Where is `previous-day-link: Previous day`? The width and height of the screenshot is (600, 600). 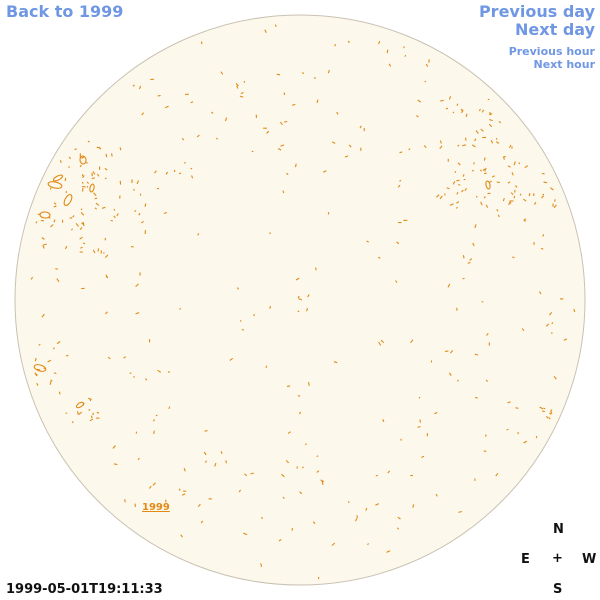 previous-day-link: Previous day is located at coordinates (536, 11).